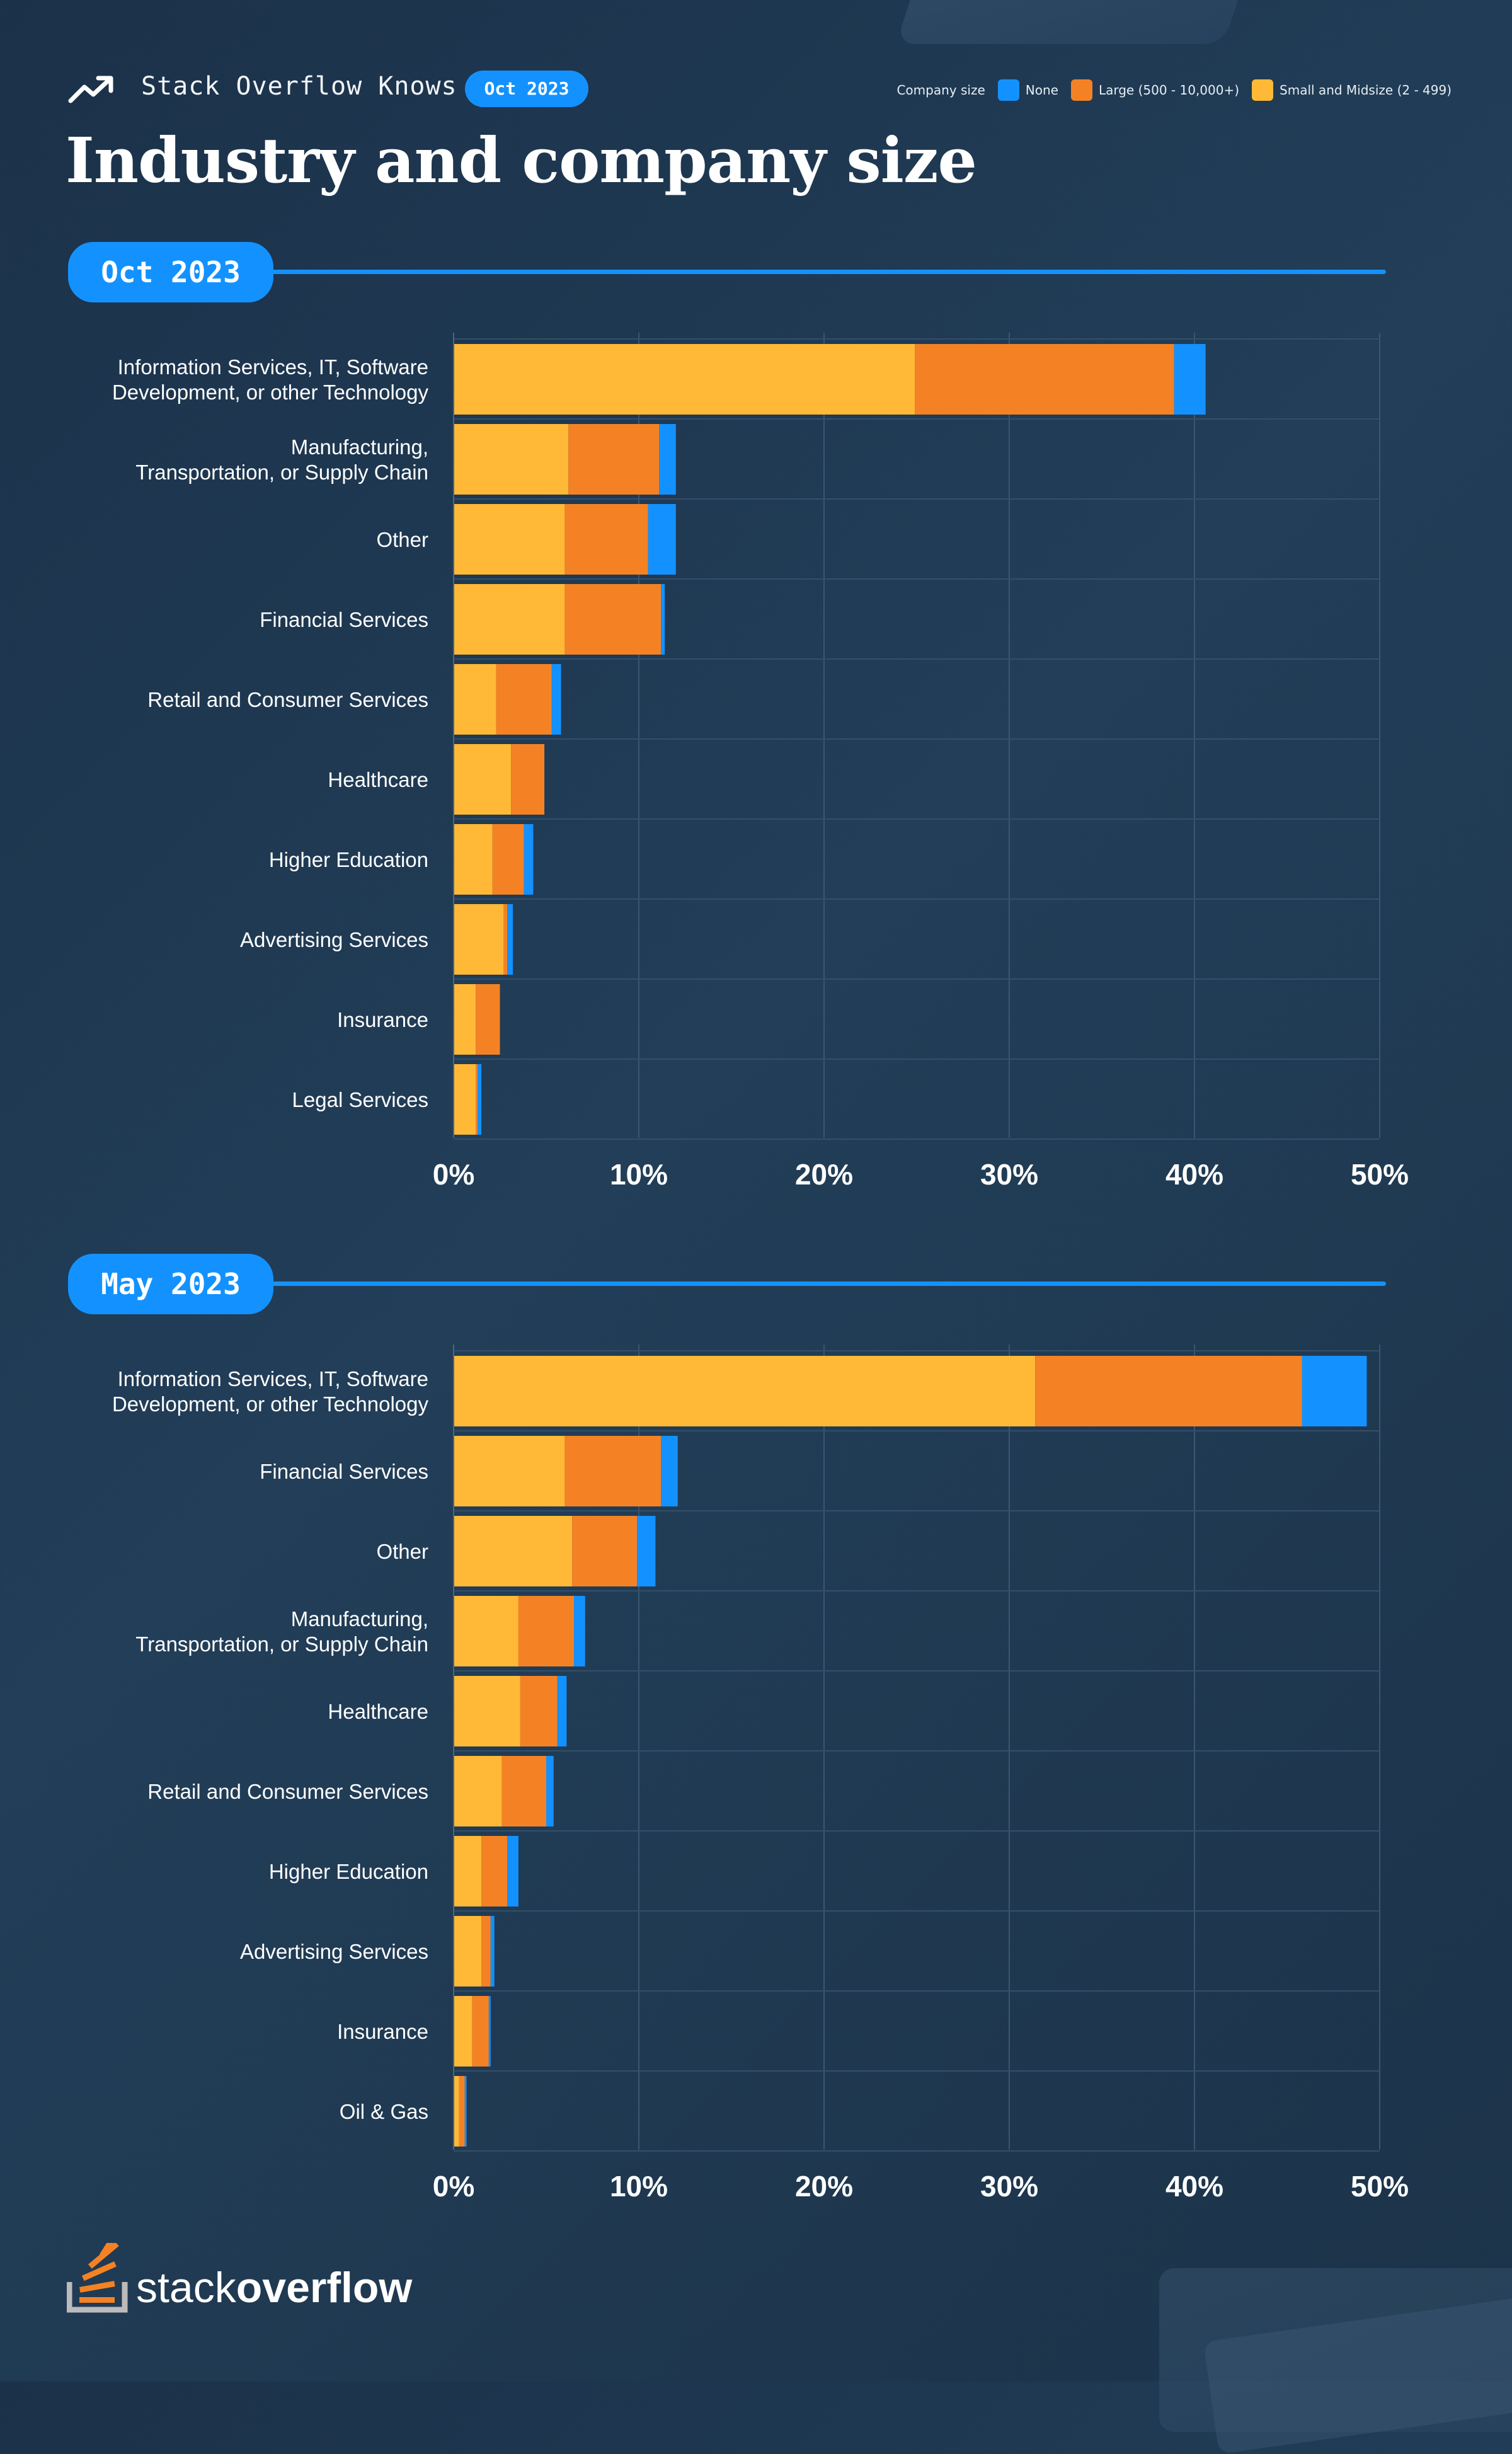  Describe the element at coordinates (359, 447) in the screenshot. I see `category-label-line: Manufacturing,` at that location.